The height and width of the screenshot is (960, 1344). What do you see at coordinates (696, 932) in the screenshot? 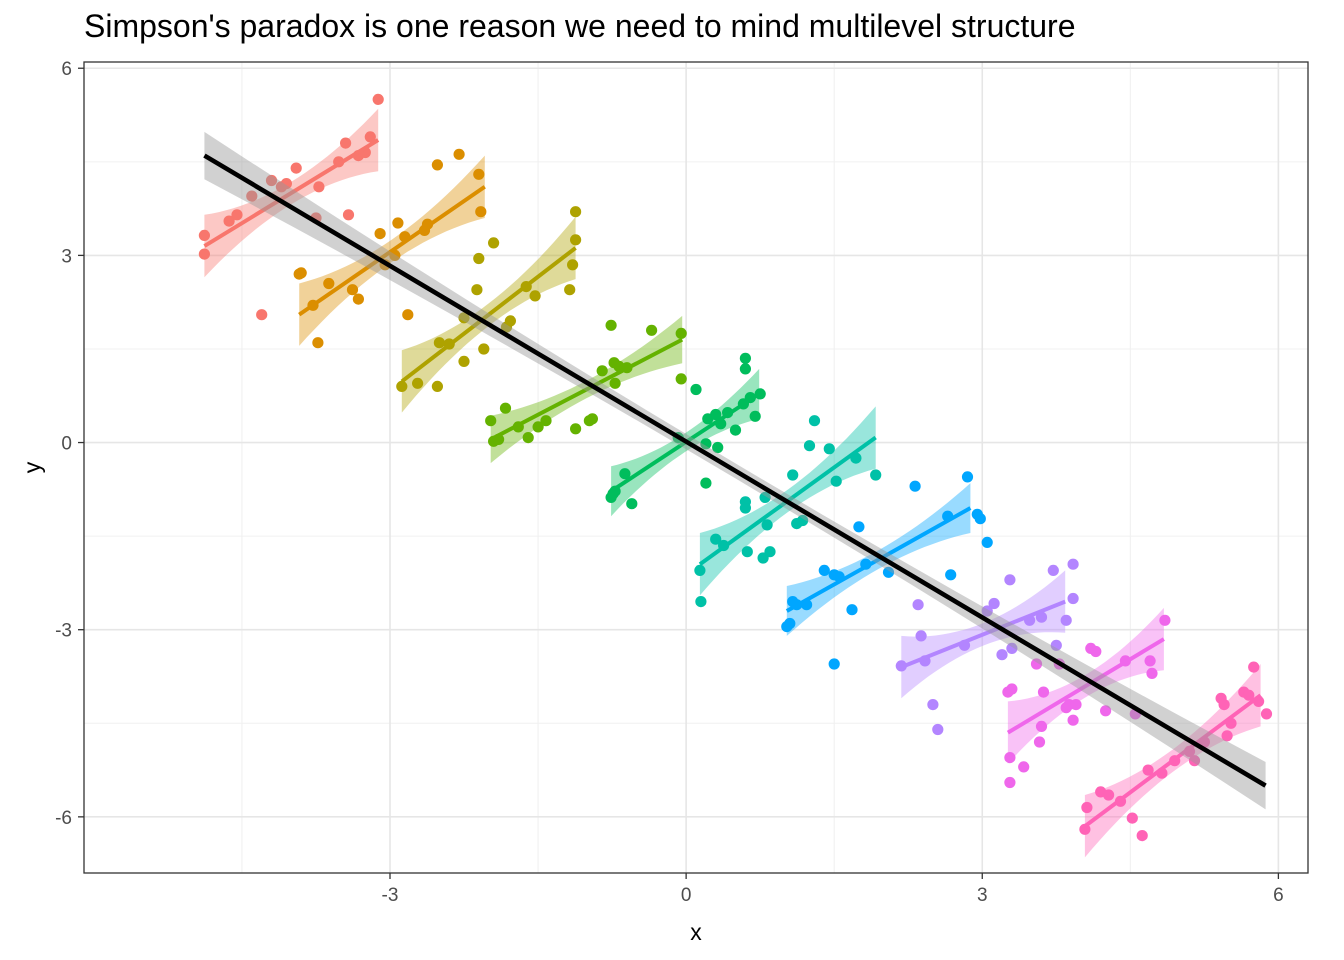
I see `x-axis-title: x` at bounding box center [696, 932].